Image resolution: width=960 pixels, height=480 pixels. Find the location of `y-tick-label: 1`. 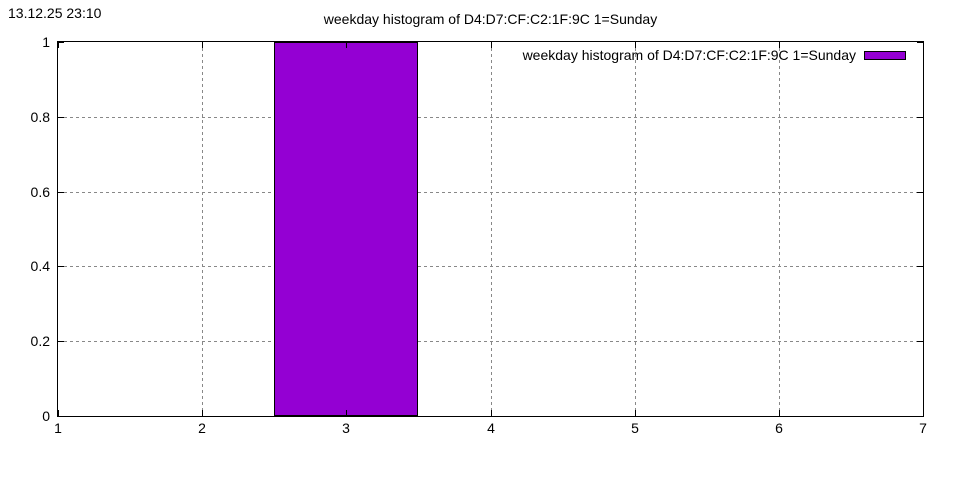

y-tick-label: 1 is located at coordinates (46, 42).